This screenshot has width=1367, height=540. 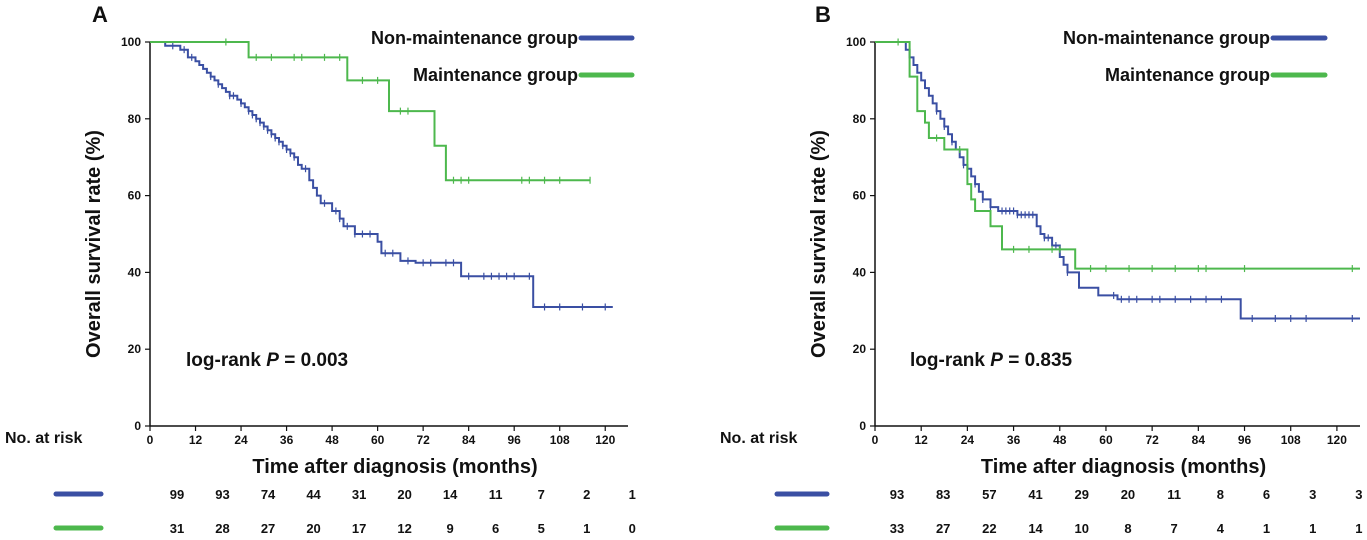 What do you see at coordinates (1035, 494) in the screenshot?
I see `panel-b-risk-row-non-maintenance-count: 41` at bounding box center [1035, 494].